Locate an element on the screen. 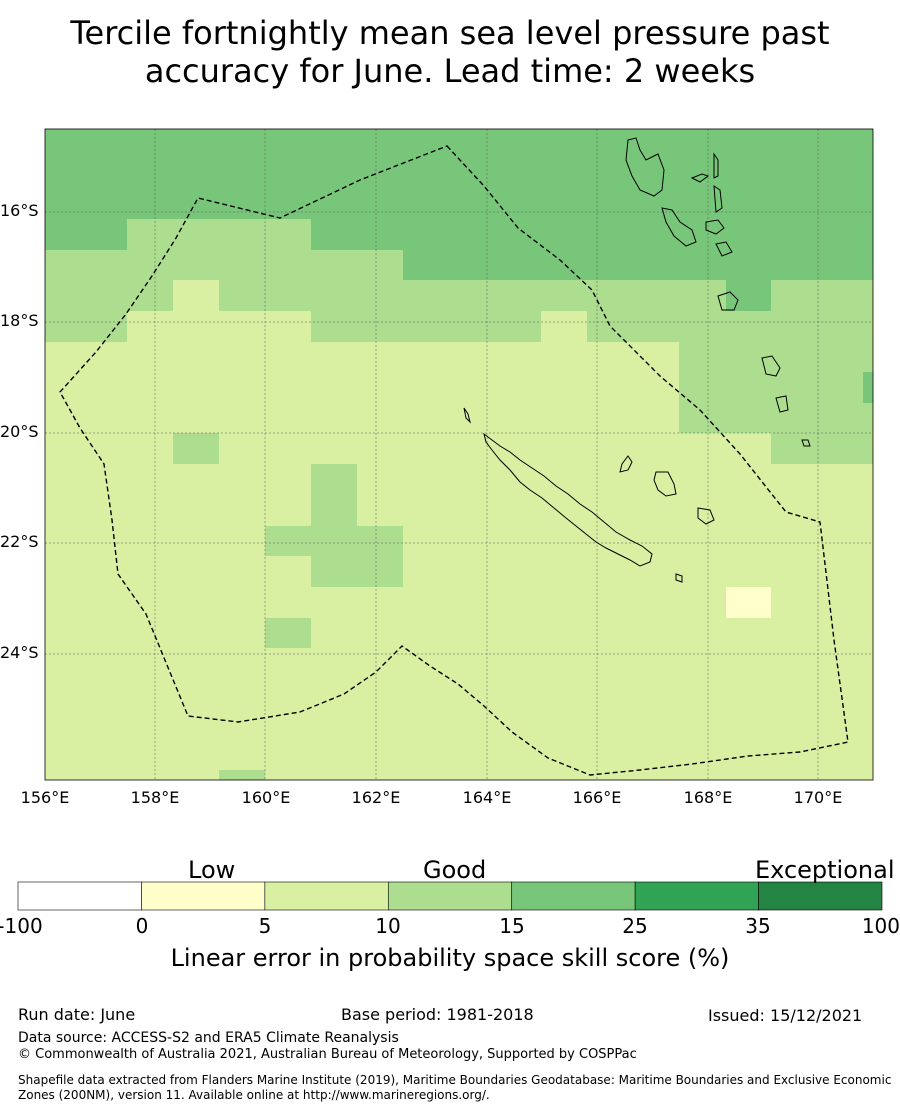  new-caledonia-island is located at coordinates (568, 499).